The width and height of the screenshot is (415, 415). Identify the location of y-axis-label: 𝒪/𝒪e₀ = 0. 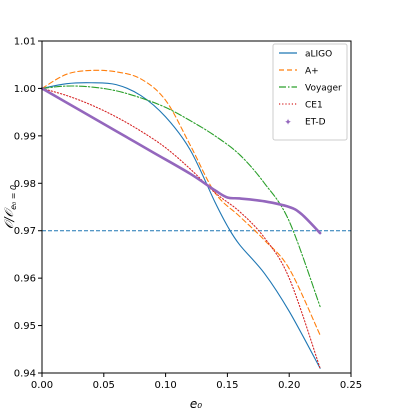
(10, 207).